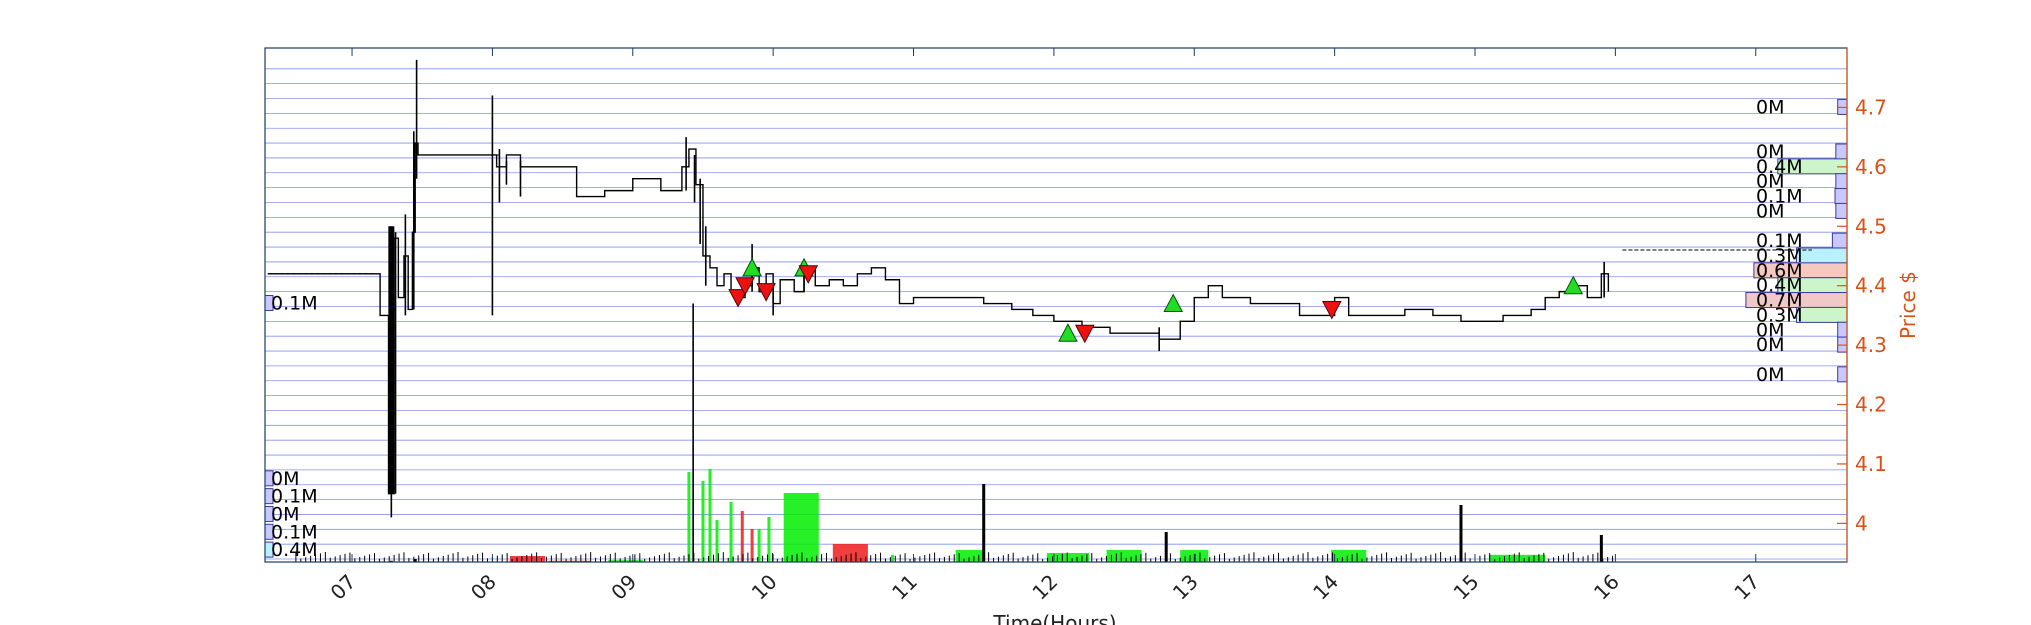 The height and width of the screenshot is (625, 2031). I want to click on profile-label: 0.6M, so click(1779, 271).